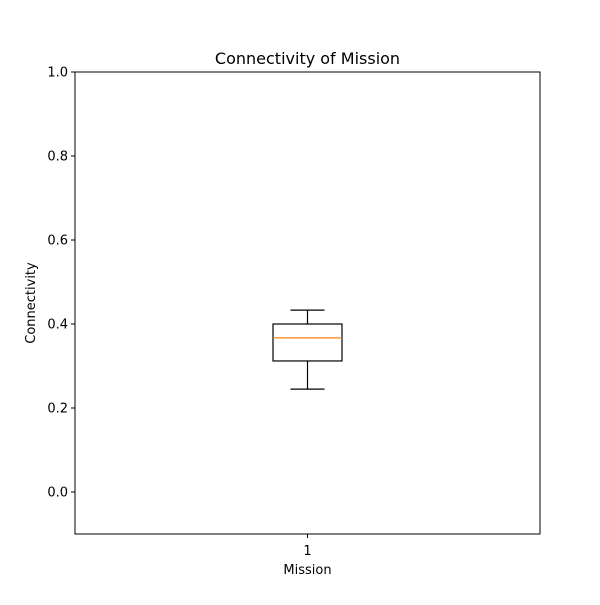 The width and height of the screenshot is (600, 605). Describe the element at coordinates (307, 58) in the screenshot. I see `chart-title: Connectivity of Mission` at that location.